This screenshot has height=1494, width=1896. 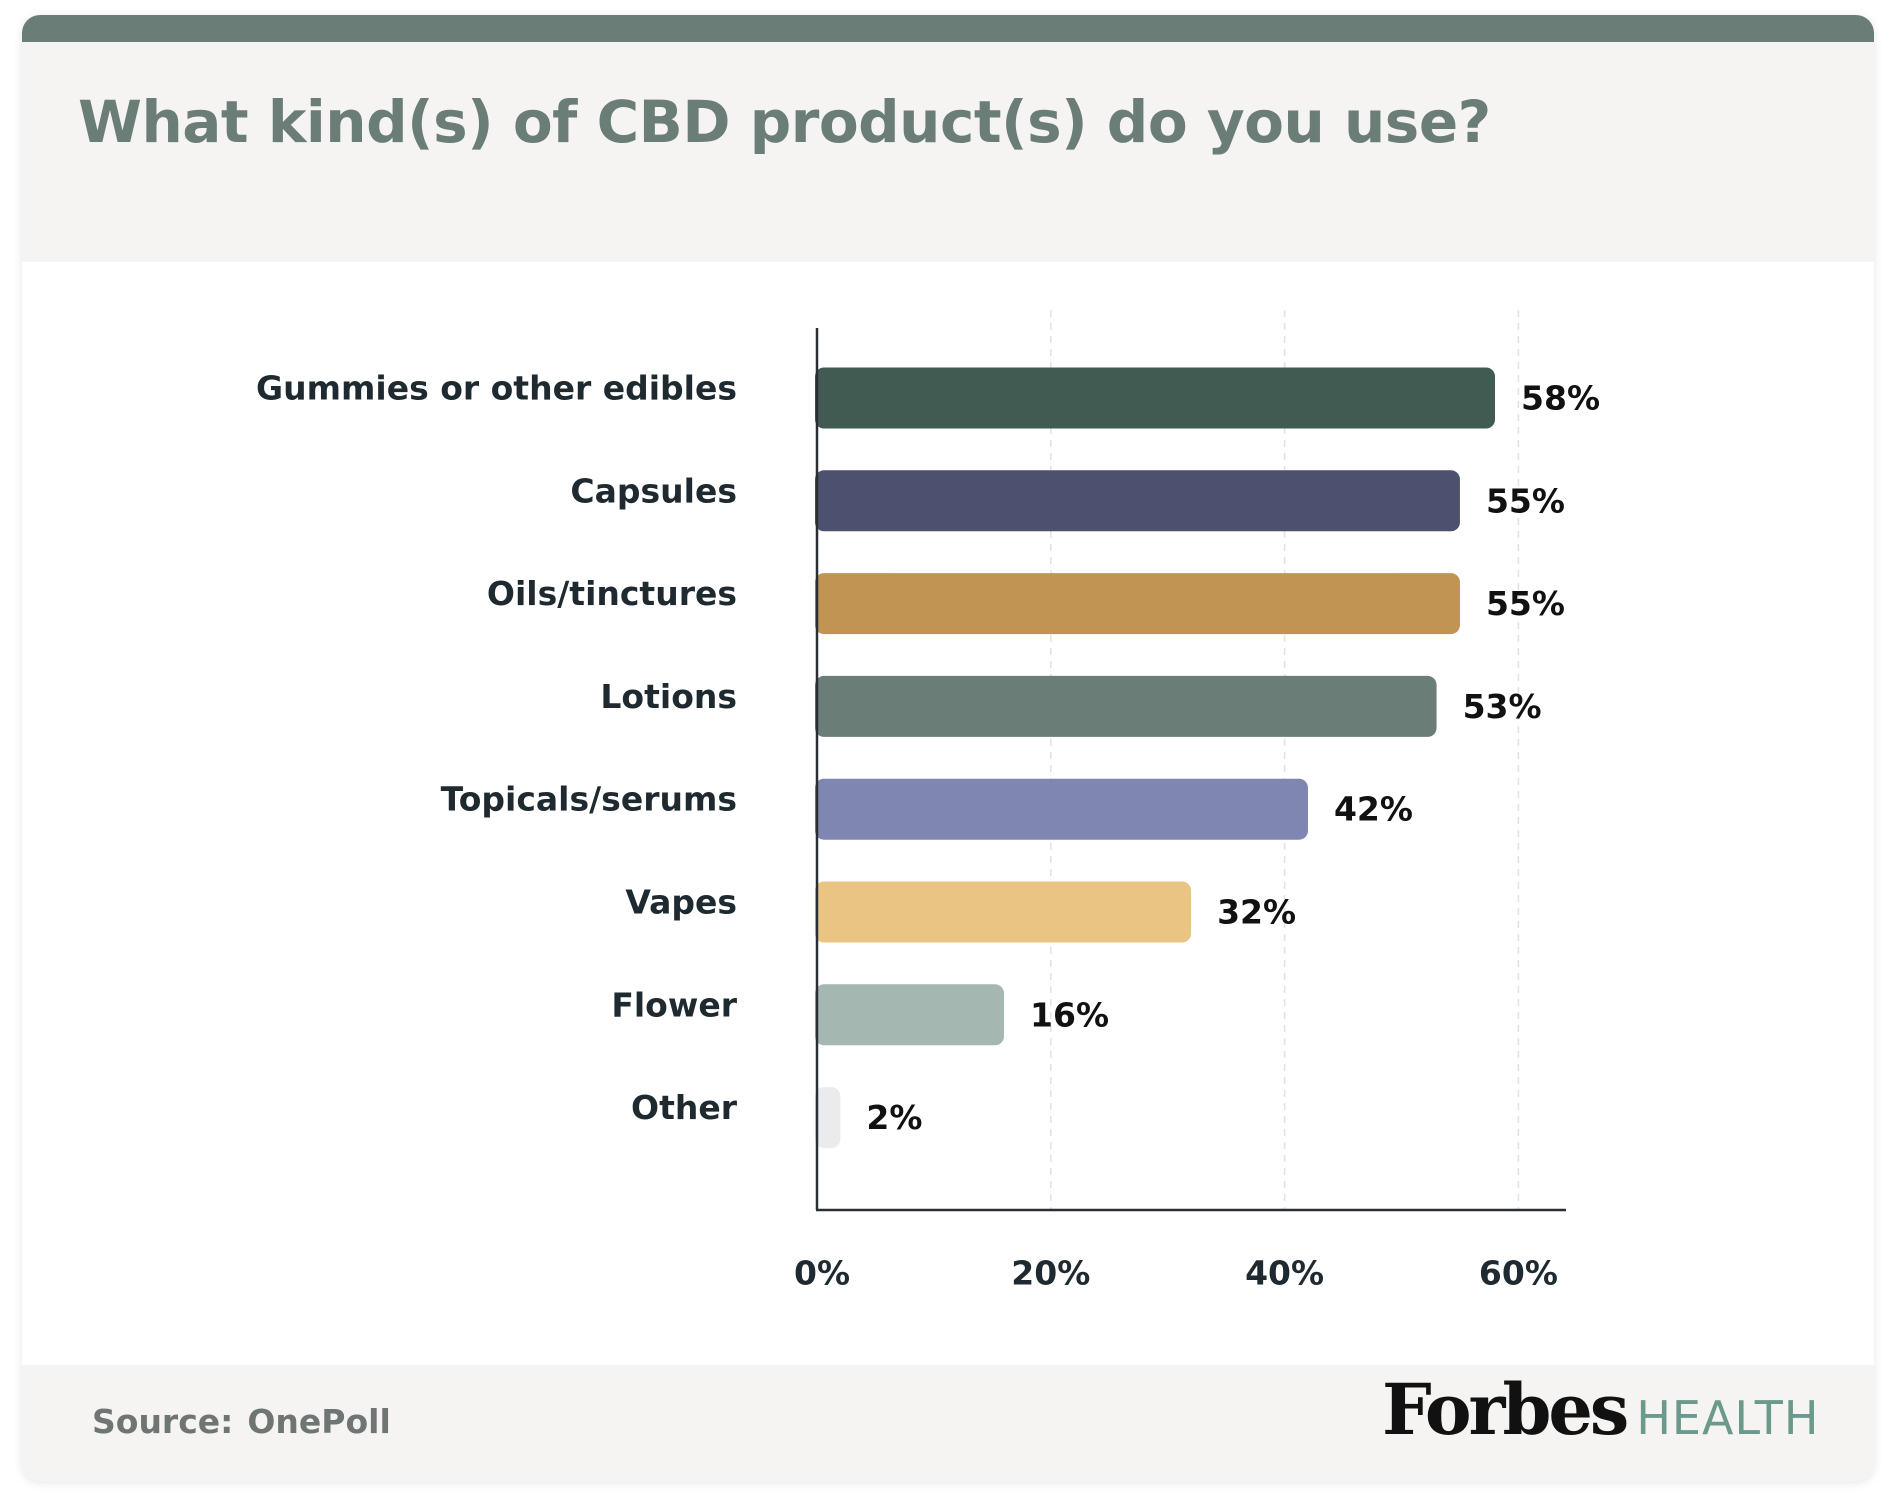 What do you see at coordinates (948, 28) in the screenshot?
I see `top-accent-bar` at bounding box center [948, 28].